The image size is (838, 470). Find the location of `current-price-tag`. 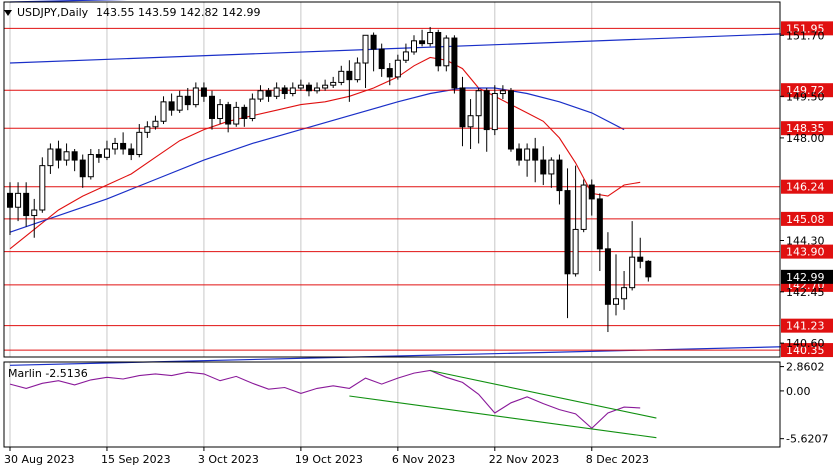

current-price-tag is located at coordinates (807, 276).